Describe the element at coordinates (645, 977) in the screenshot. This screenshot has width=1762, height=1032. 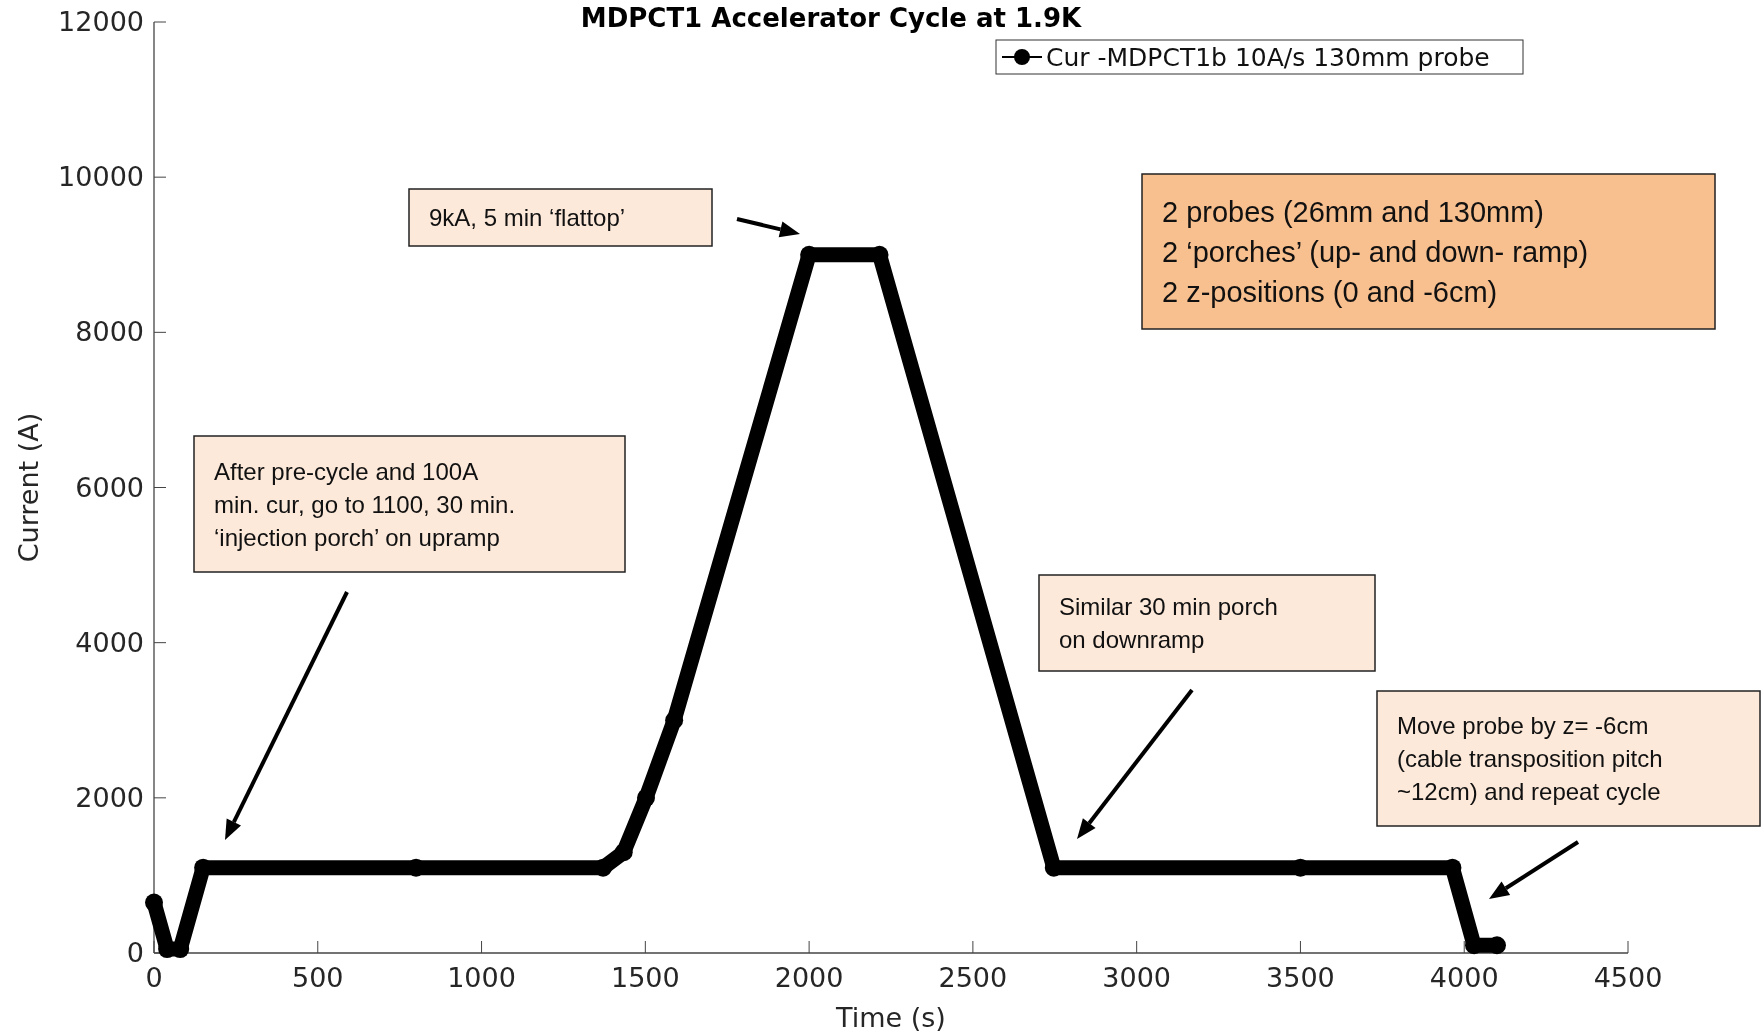
I see `x-tick-label: 1500` at that location.